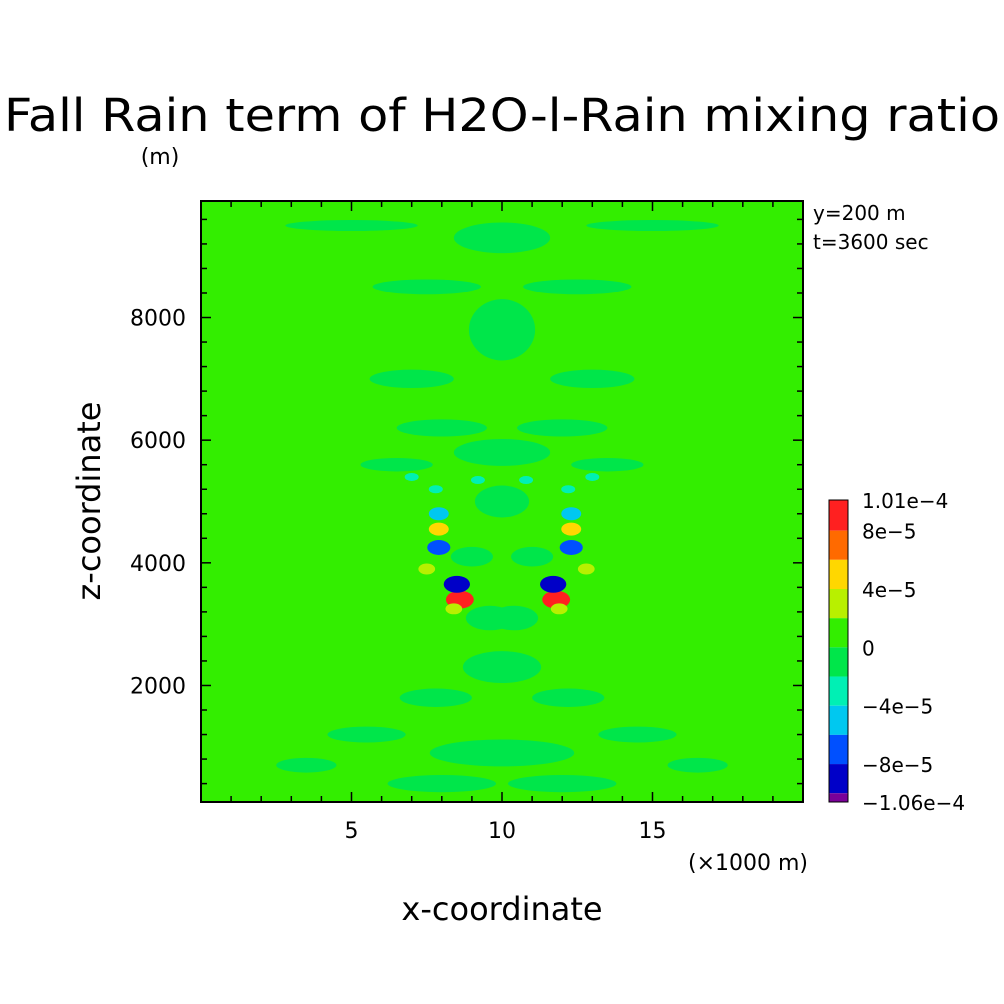 Image resolution: width=1004 pixels, height=1004 pixels. I want to click on x-unit-label: (×1000 m), so click(748, 863).